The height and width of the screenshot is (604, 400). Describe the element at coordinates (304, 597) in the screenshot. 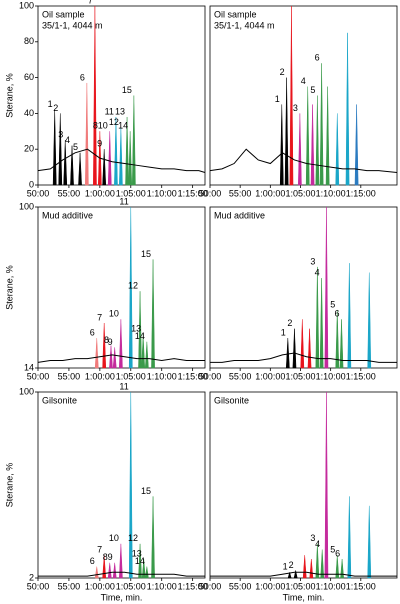

I see `x-axis-label: Time, min.` at that location.